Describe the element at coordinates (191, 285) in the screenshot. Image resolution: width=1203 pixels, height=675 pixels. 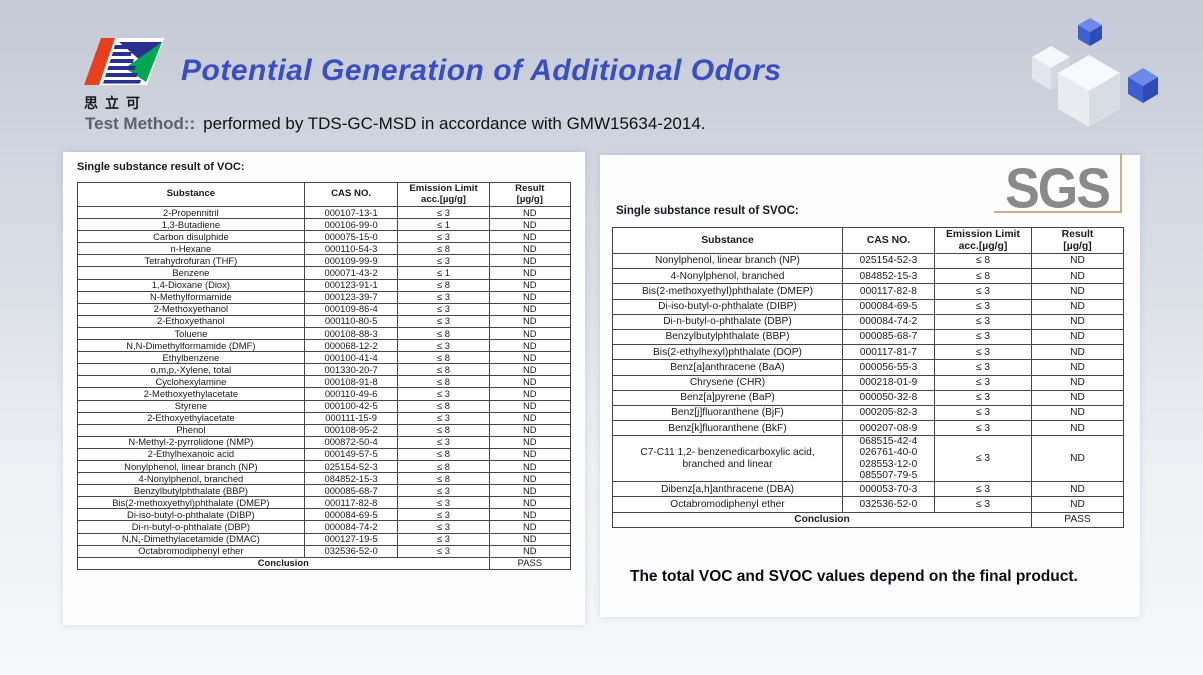
I see `table-cell-substance: 1,4-Dioxane (Diox)` at that location.